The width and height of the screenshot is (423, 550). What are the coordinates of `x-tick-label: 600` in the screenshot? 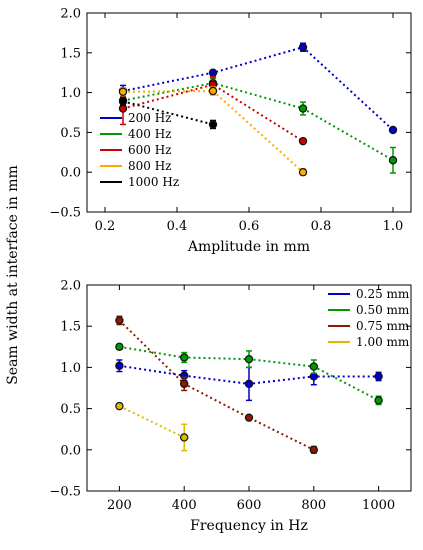 It's located at (249, 505).